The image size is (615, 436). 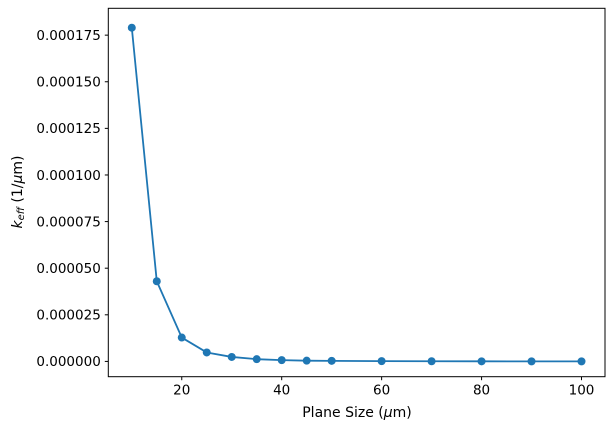 I want to click on y-axis-label: keff (1/μm), so click(x=18, y=192).